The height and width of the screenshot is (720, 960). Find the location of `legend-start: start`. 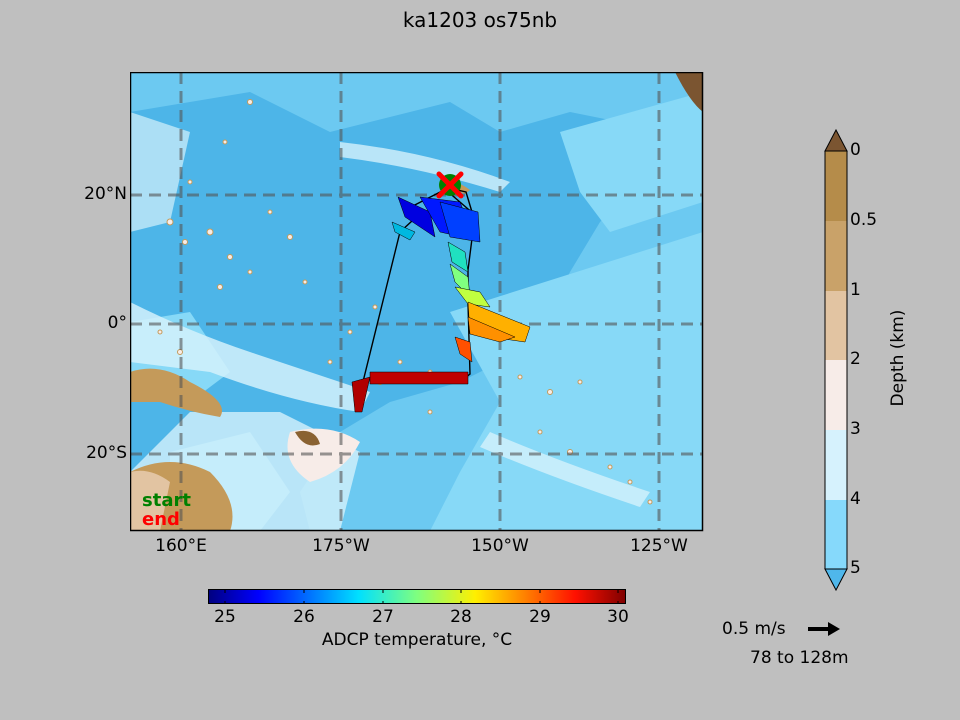

legend-start: start is located at coordinates (166, 500).